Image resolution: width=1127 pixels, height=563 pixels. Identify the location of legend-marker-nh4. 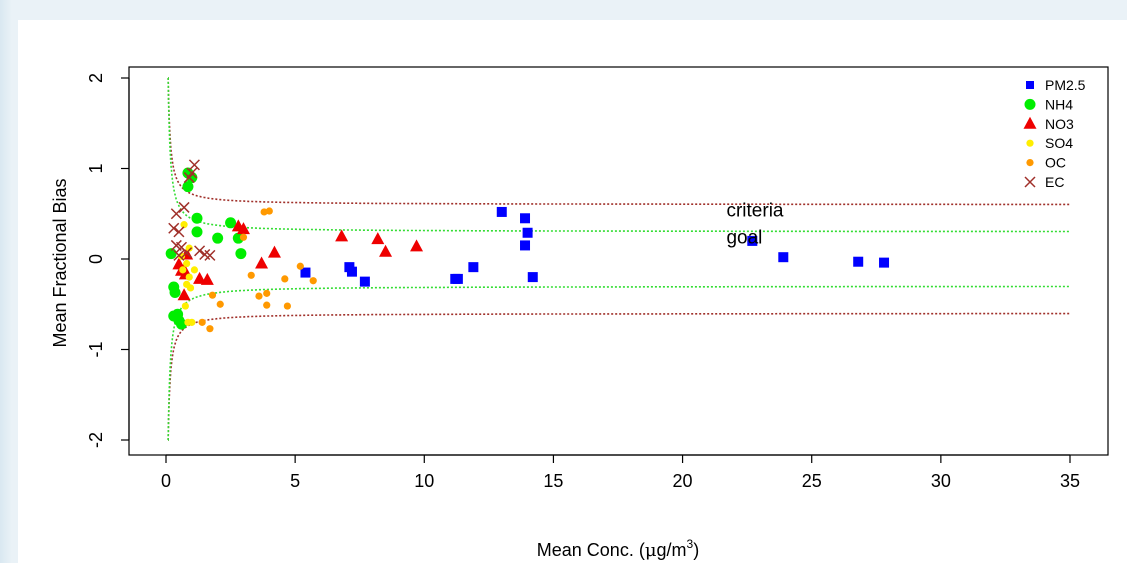
(1030, 104).